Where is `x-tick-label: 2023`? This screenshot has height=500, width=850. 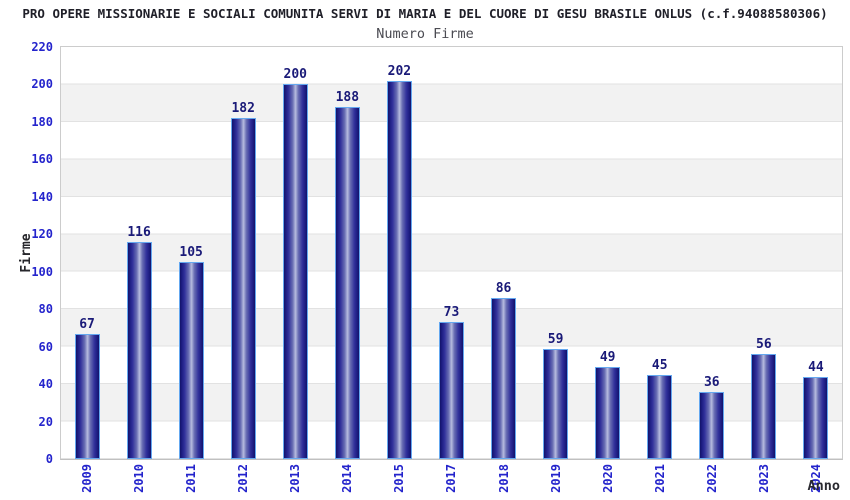
x-tick-label: 2023 is located at coordinates (763, 478).